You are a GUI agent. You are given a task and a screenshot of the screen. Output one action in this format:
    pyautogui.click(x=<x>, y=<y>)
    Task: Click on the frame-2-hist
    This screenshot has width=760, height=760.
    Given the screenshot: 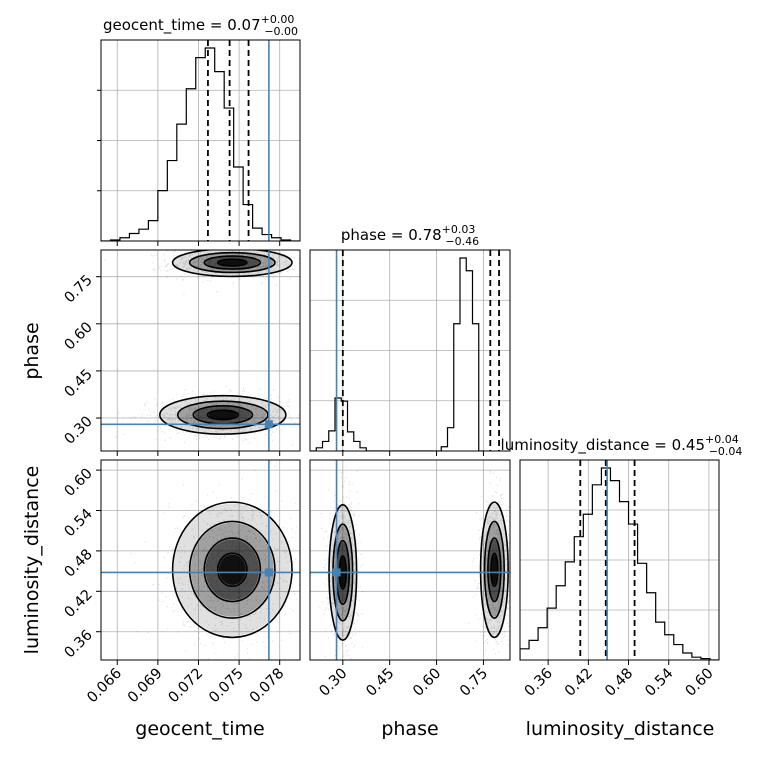 What is the action you would take?
    pyautogui.click(x=619, y=560)
    